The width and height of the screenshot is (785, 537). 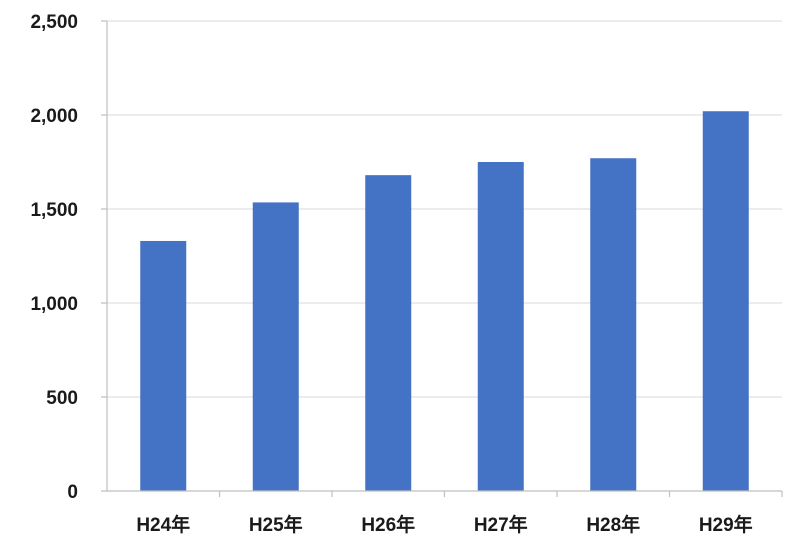 I want to click on x-tick-label: H29年, so click(x=726, y=524).